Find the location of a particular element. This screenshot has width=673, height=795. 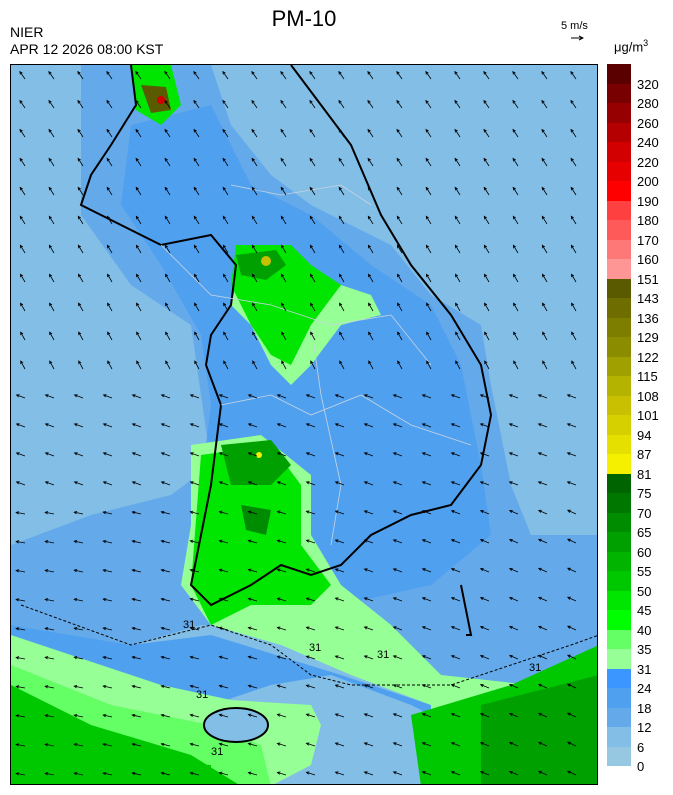

agency-label: NIER is located at coordinates (27, 32).